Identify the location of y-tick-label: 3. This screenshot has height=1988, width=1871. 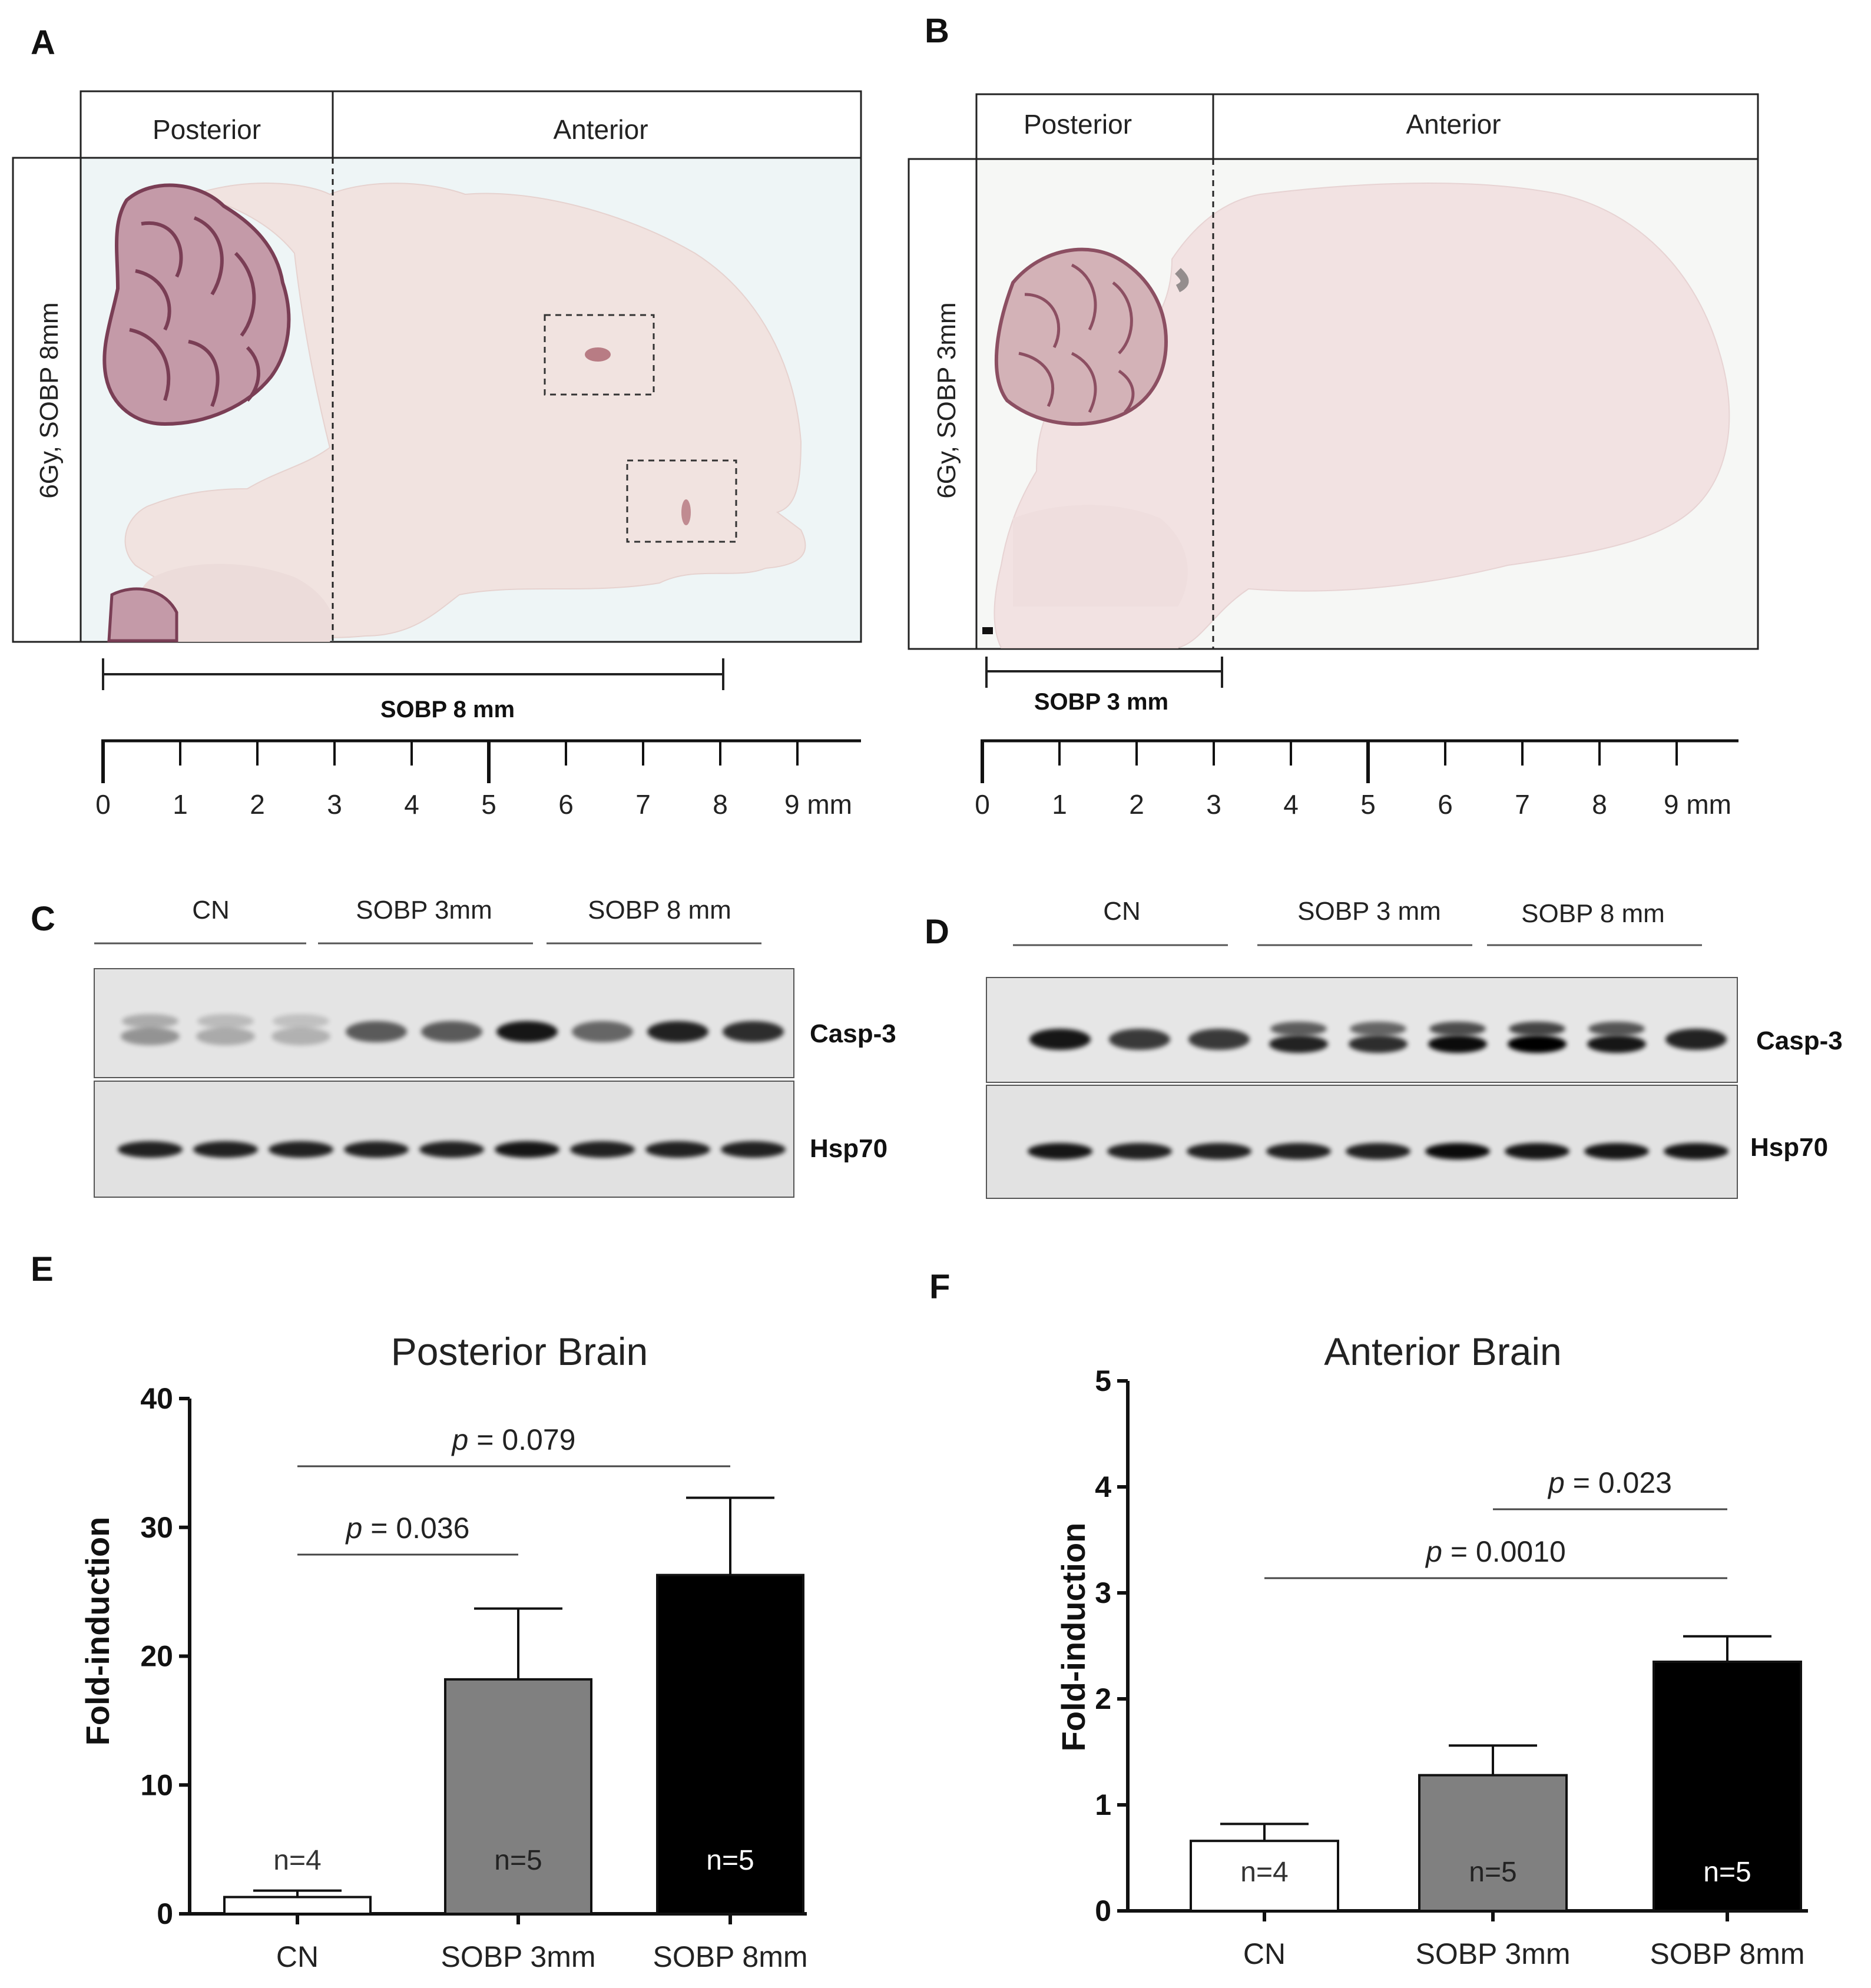
(1103, 1593).